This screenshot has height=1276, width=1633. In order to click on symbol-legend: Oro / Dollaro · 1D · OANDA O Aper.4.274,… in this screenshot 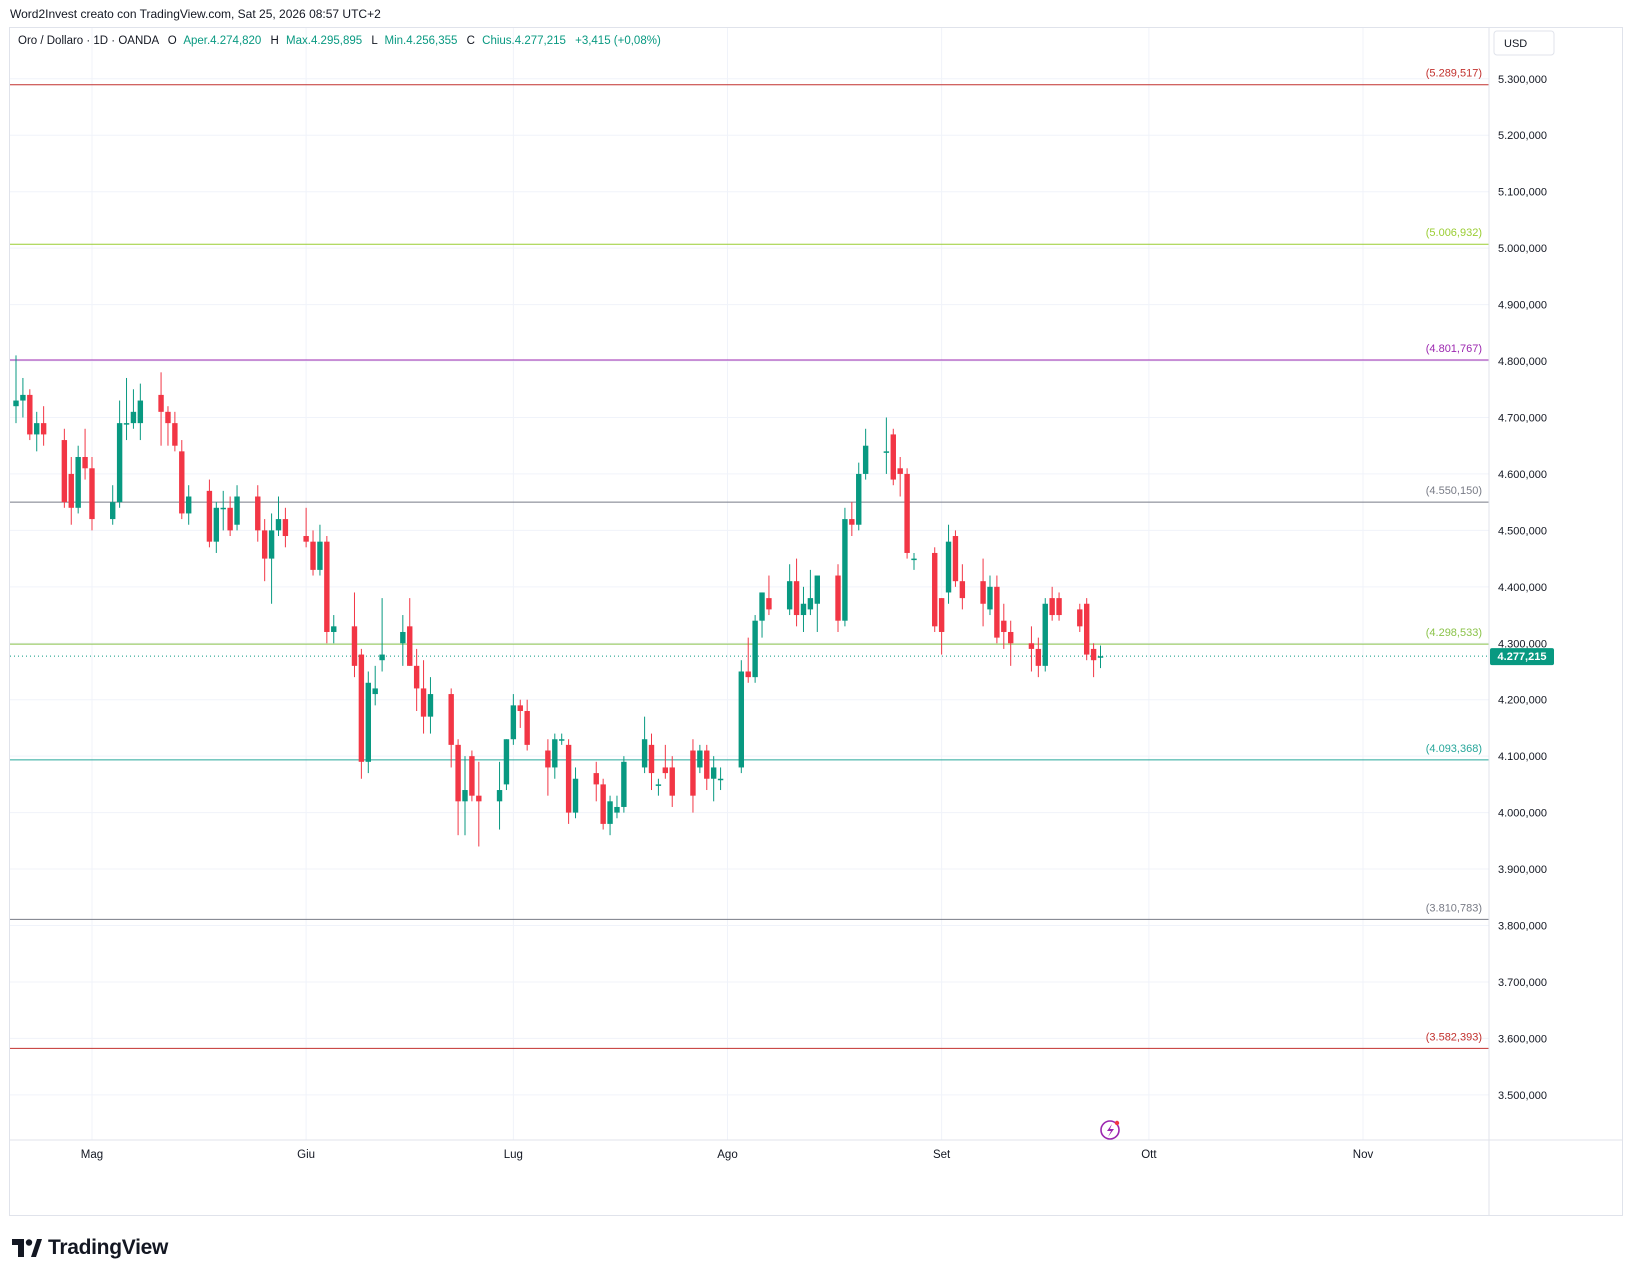, I will do `click(339, 41)`.